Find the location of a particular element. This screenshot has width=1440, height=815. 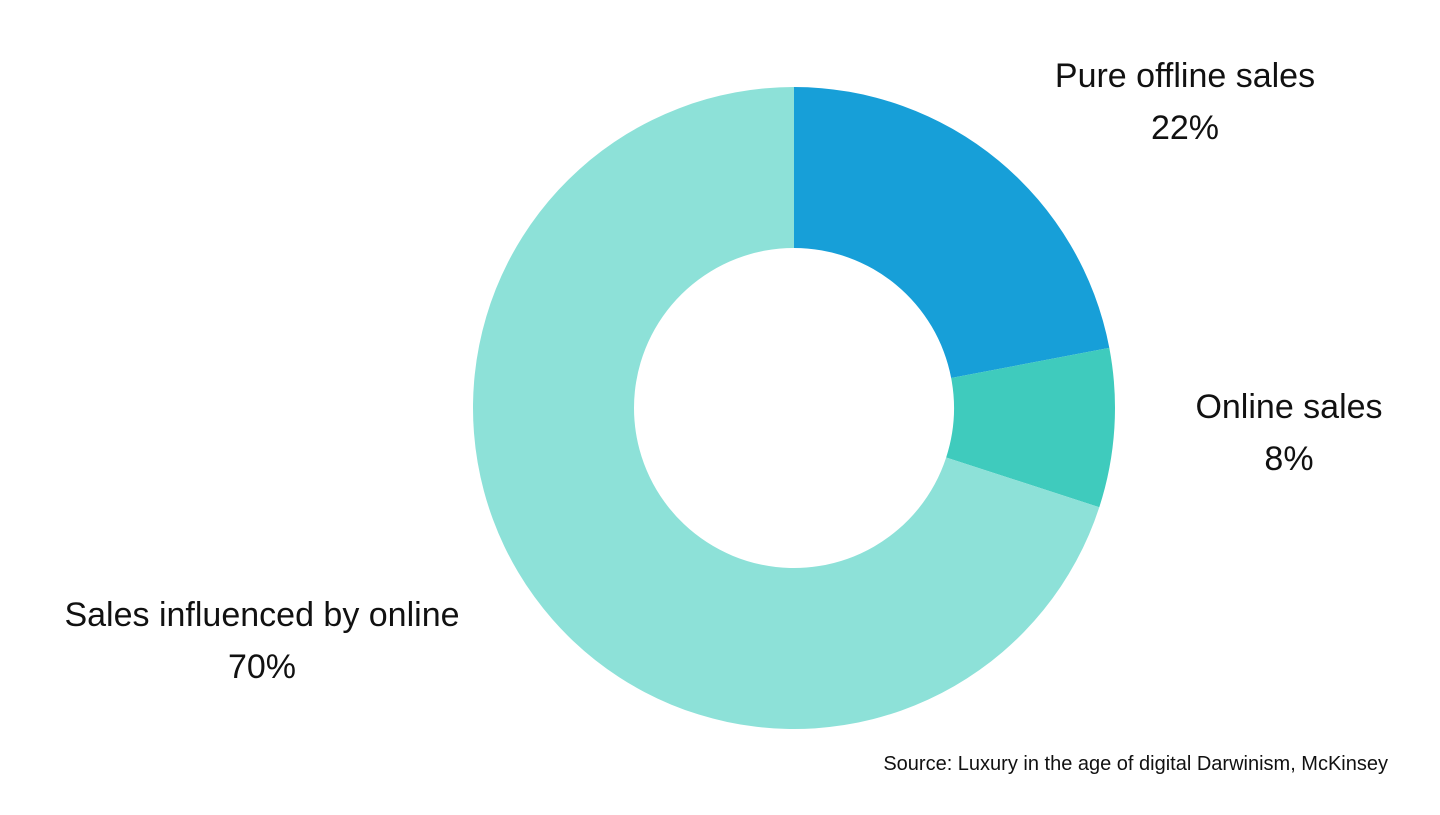

donut-slice-online-sales is located at coordinates (1030, 427).